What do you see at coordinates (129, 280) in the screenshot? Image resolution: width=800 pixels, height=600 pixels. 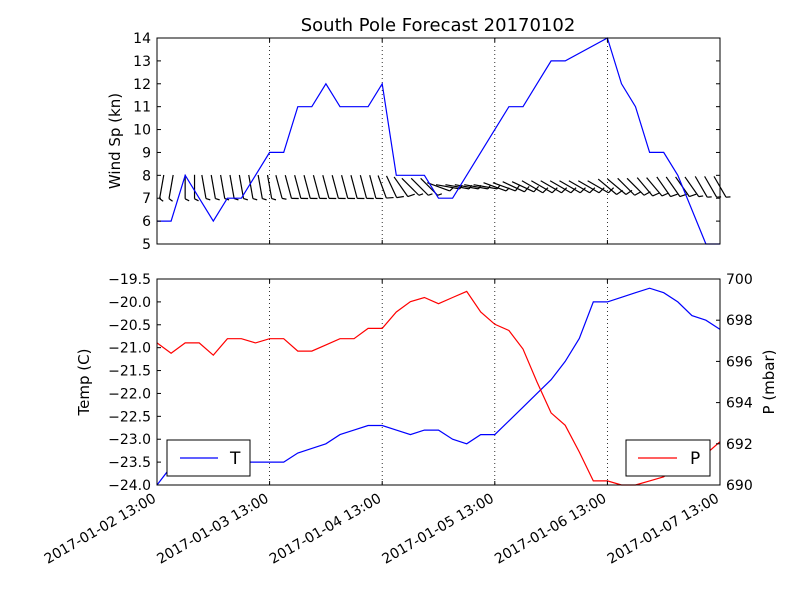 I see `bottom-y-tick-label: −19.5` at bounding box center [129, 280].